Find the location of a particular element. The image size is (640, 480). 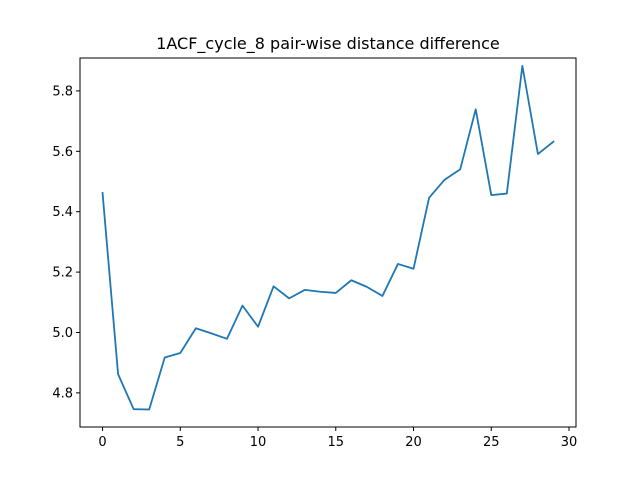

y-tick-label: 5.4 is located at coordinates (62, 212).